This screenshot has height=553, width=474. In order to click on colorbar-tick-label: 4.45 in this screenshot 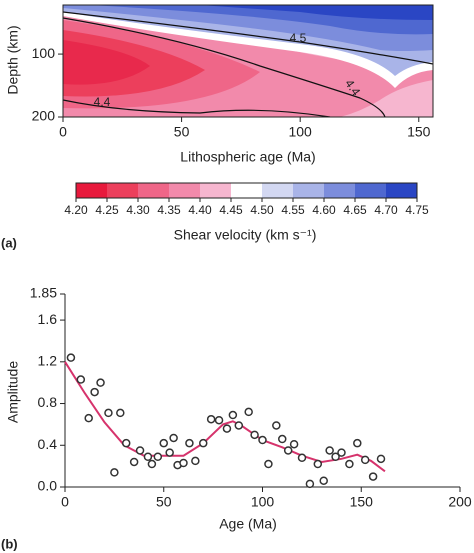, I will do `click(231, 210)`.